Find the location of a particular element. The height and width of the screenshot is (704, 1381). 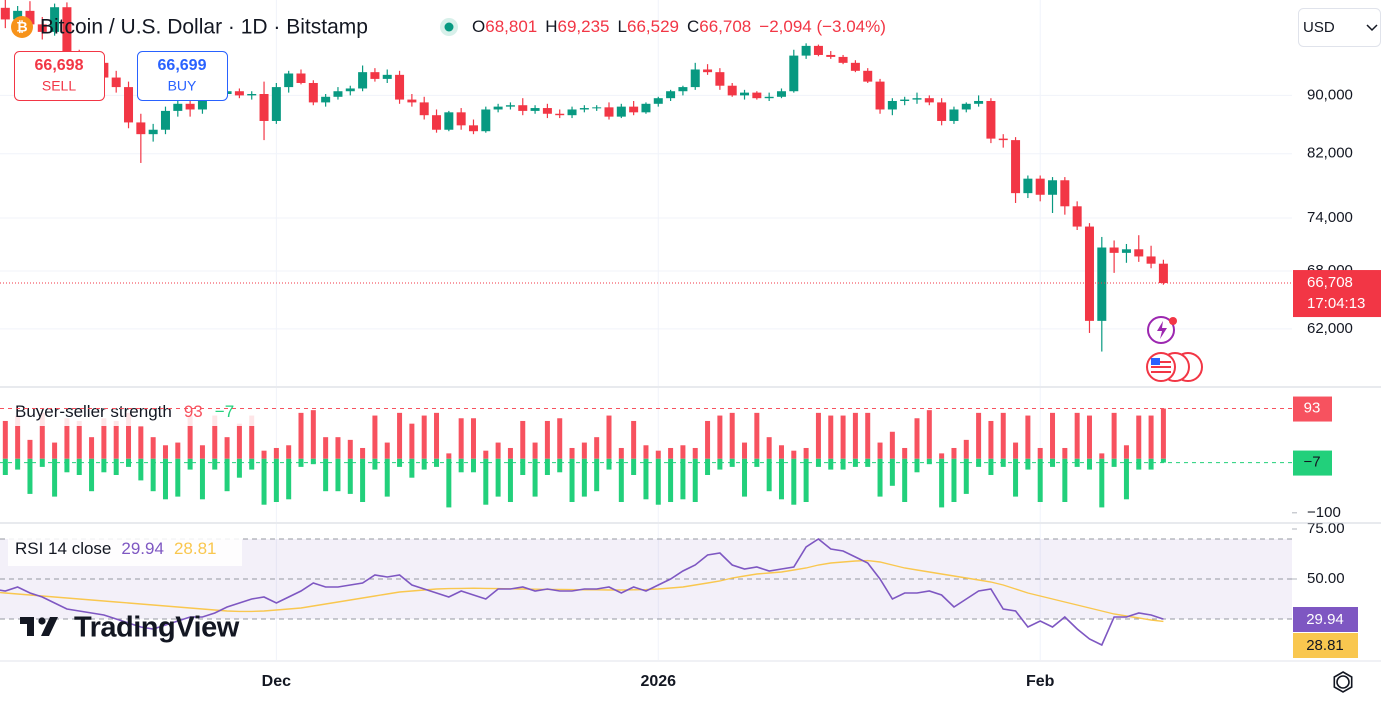

event-bolt is located at coordinates (1162, 330).